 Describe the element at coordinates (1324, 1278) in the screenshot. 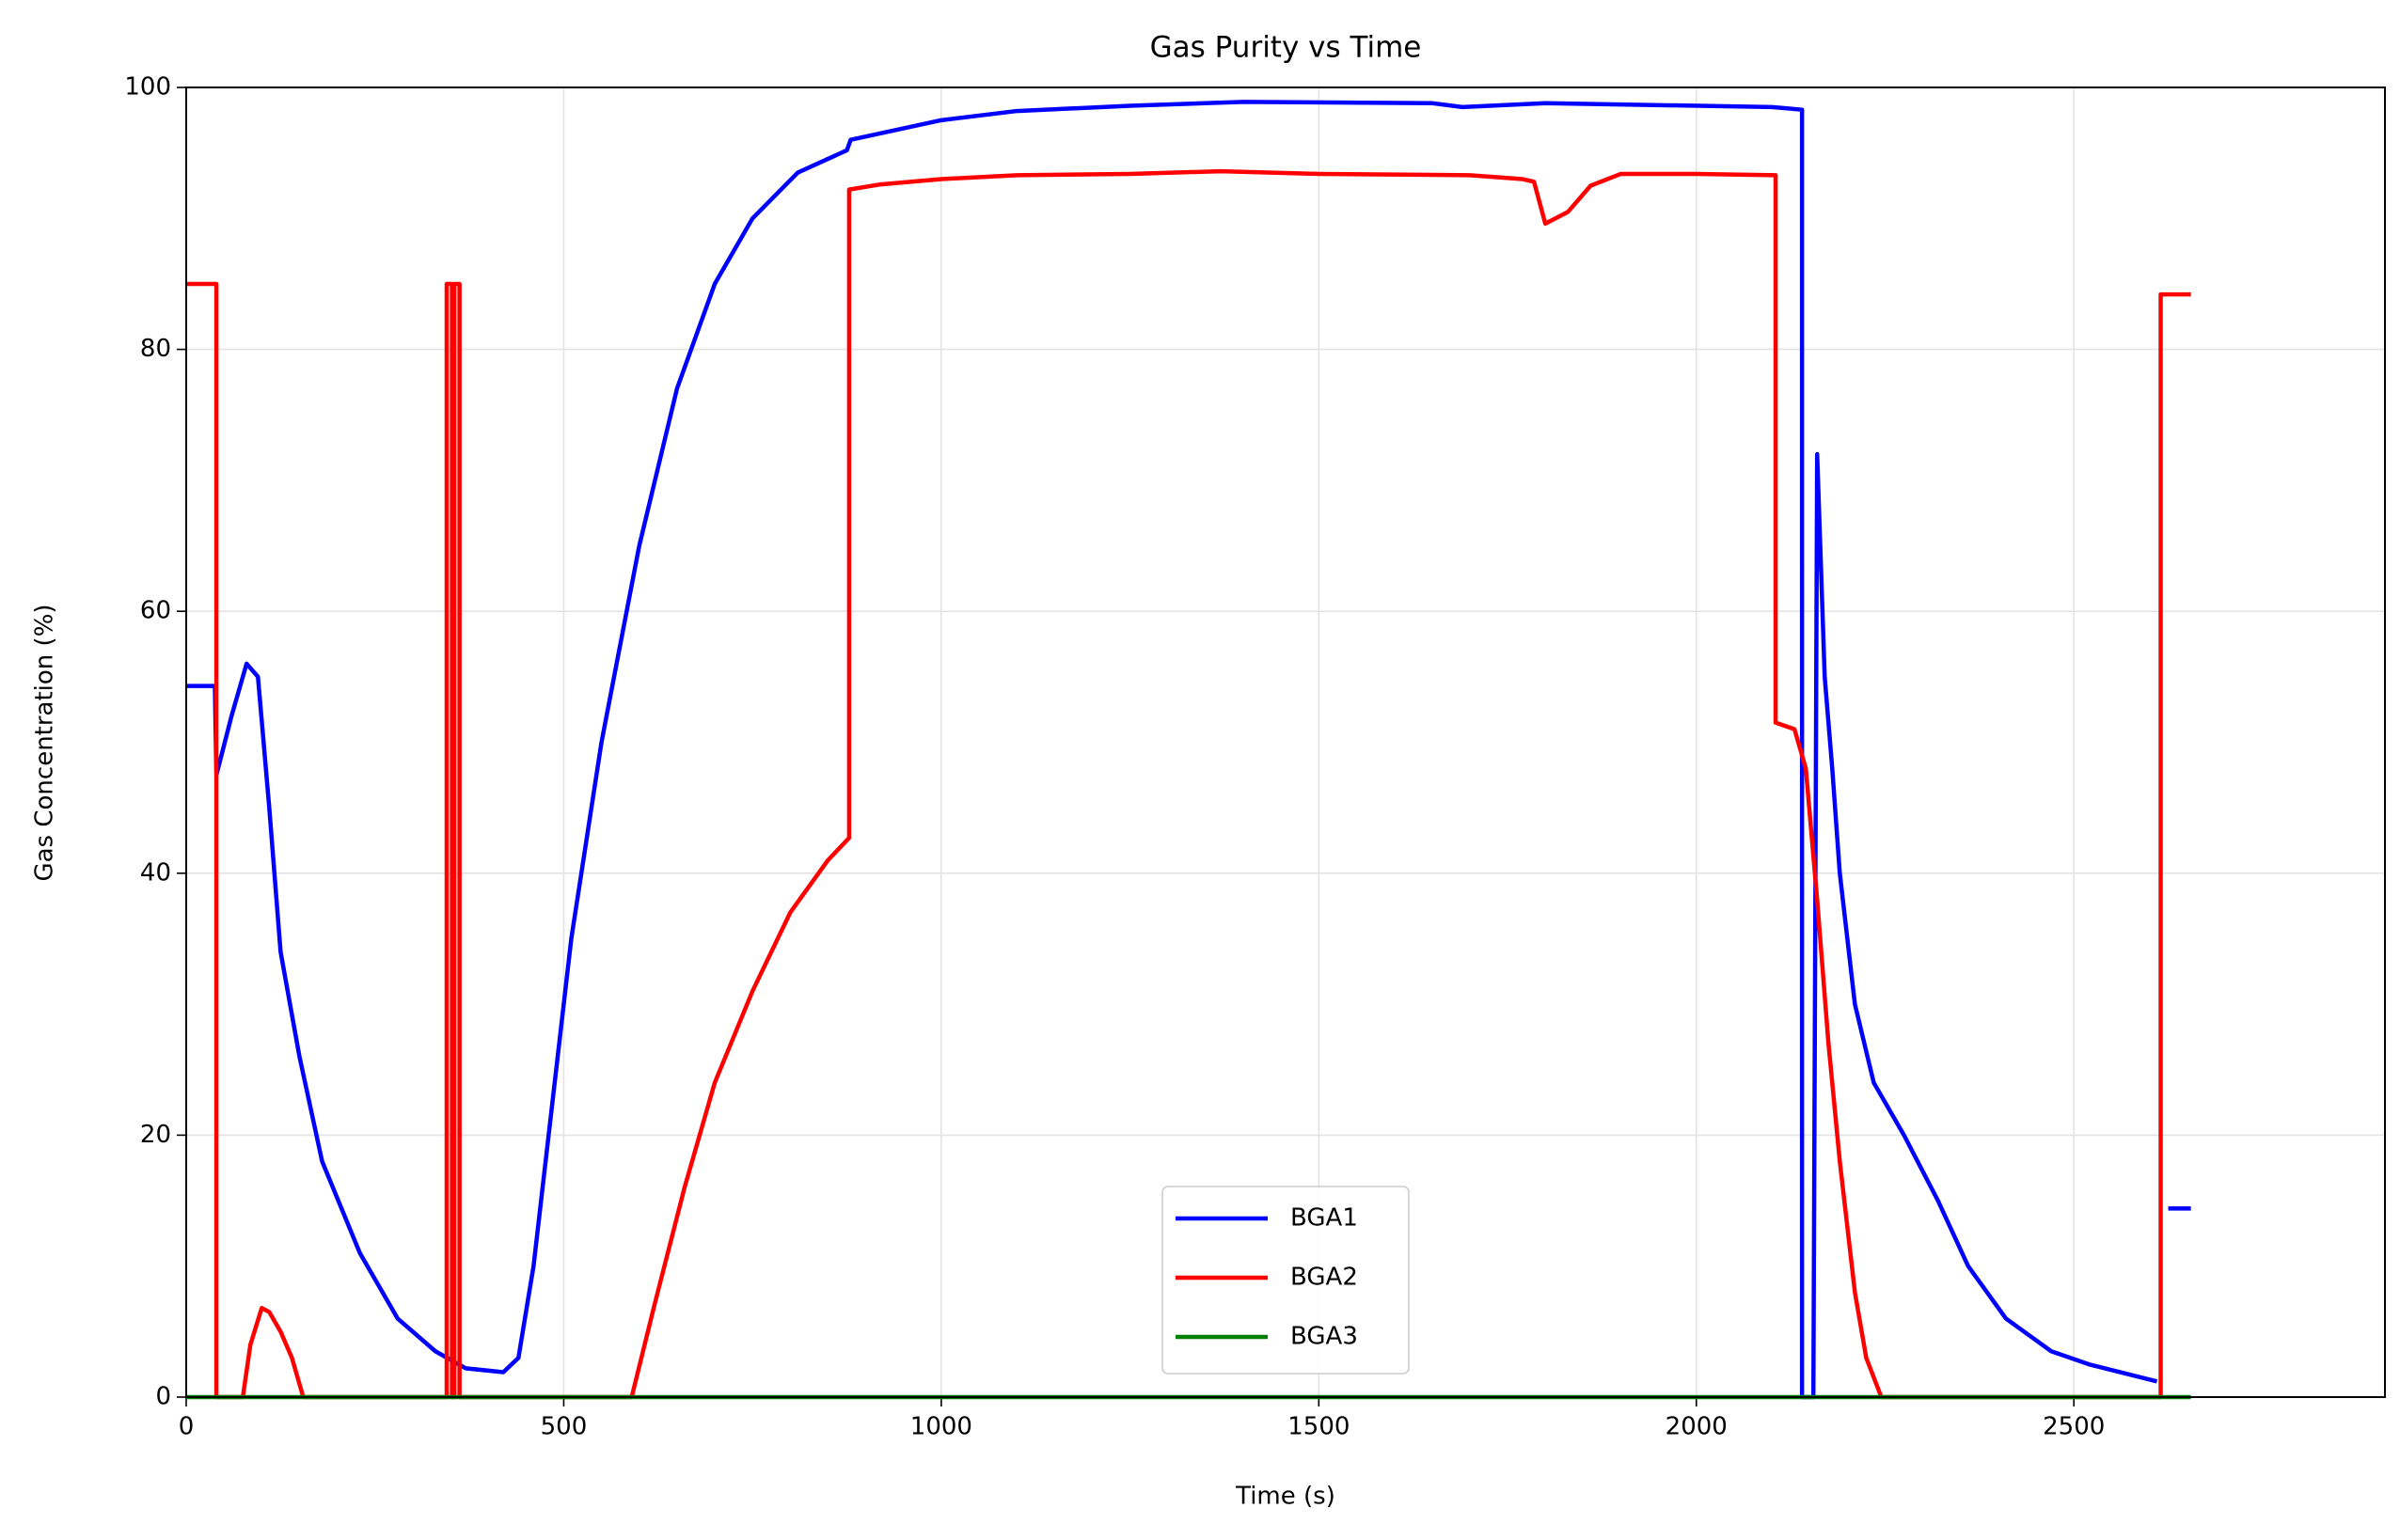

I see `legend-label: BGA2` at that location.